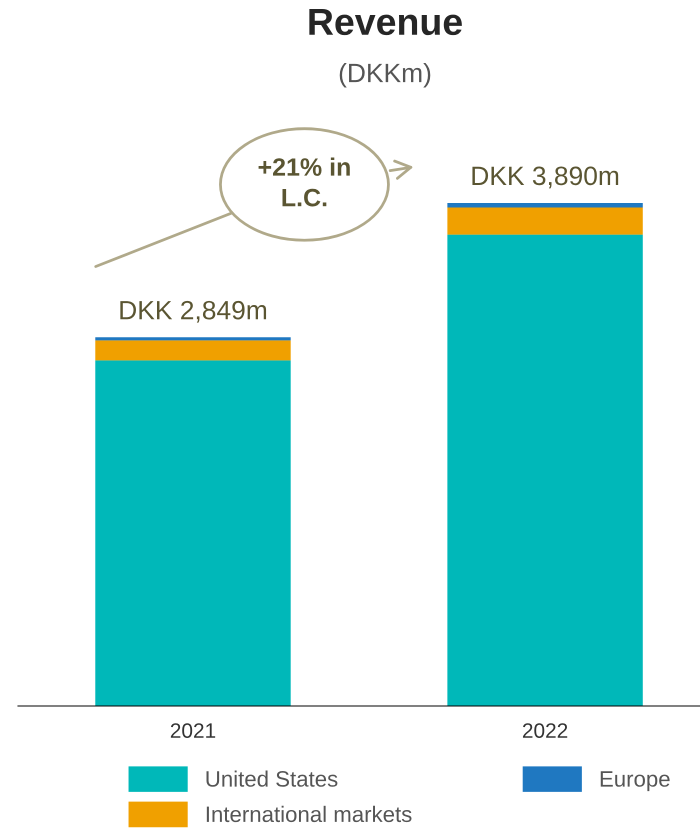  Describe the element at coordinates (385, 22) in the screenshot. I see `chart-title: Revenue` at that location.